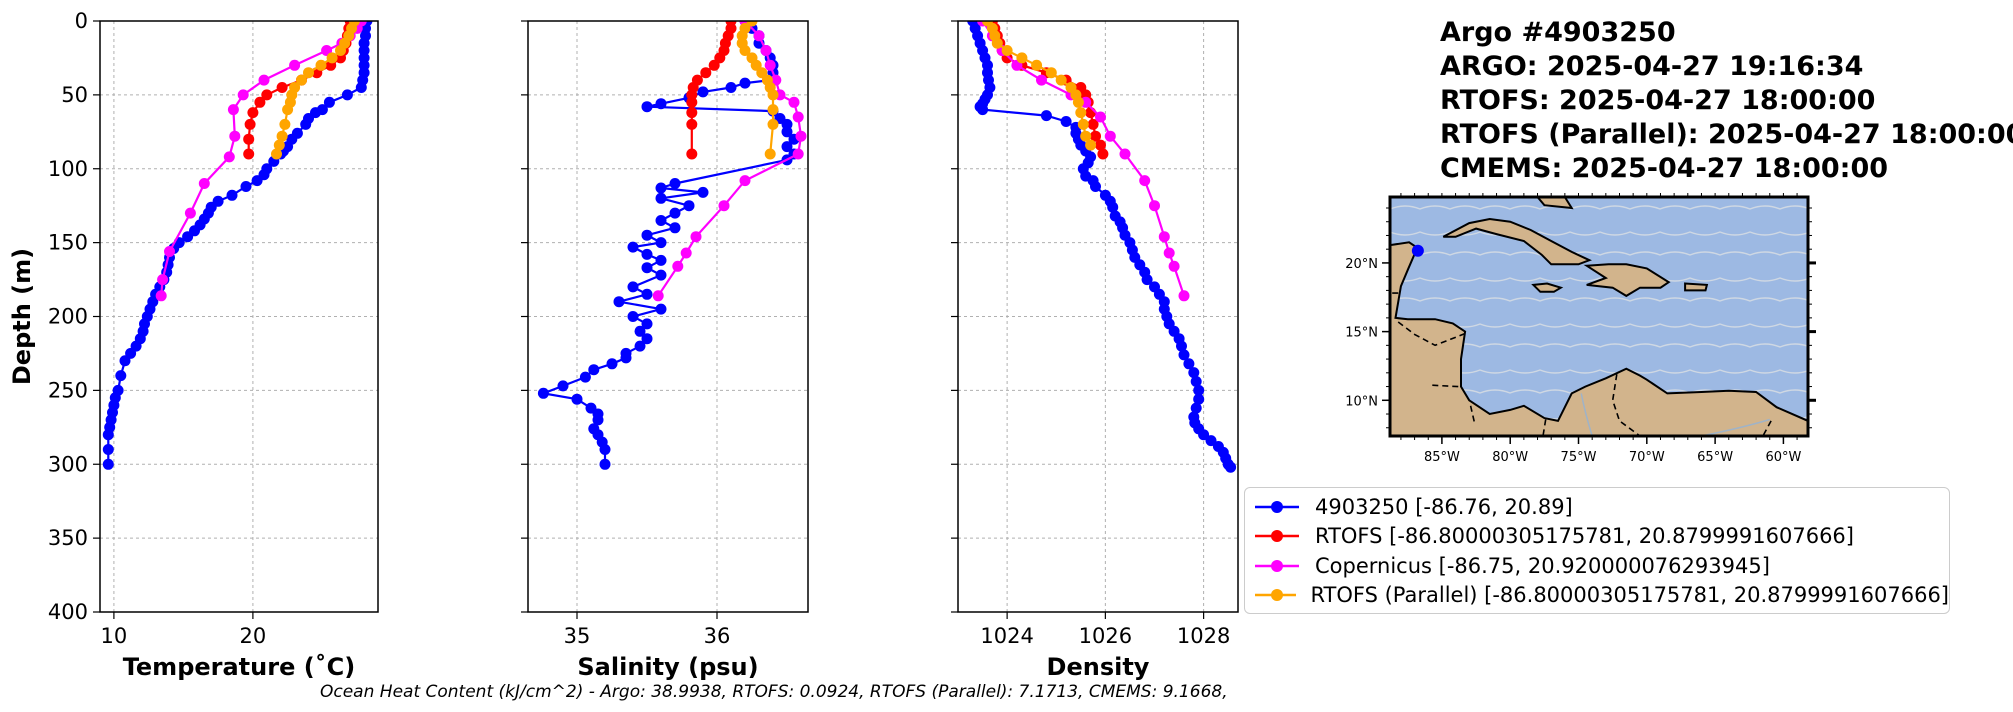 The image size is (2013, 712). I want to click on map-lon-label: 85°W, so click(1442, 457).